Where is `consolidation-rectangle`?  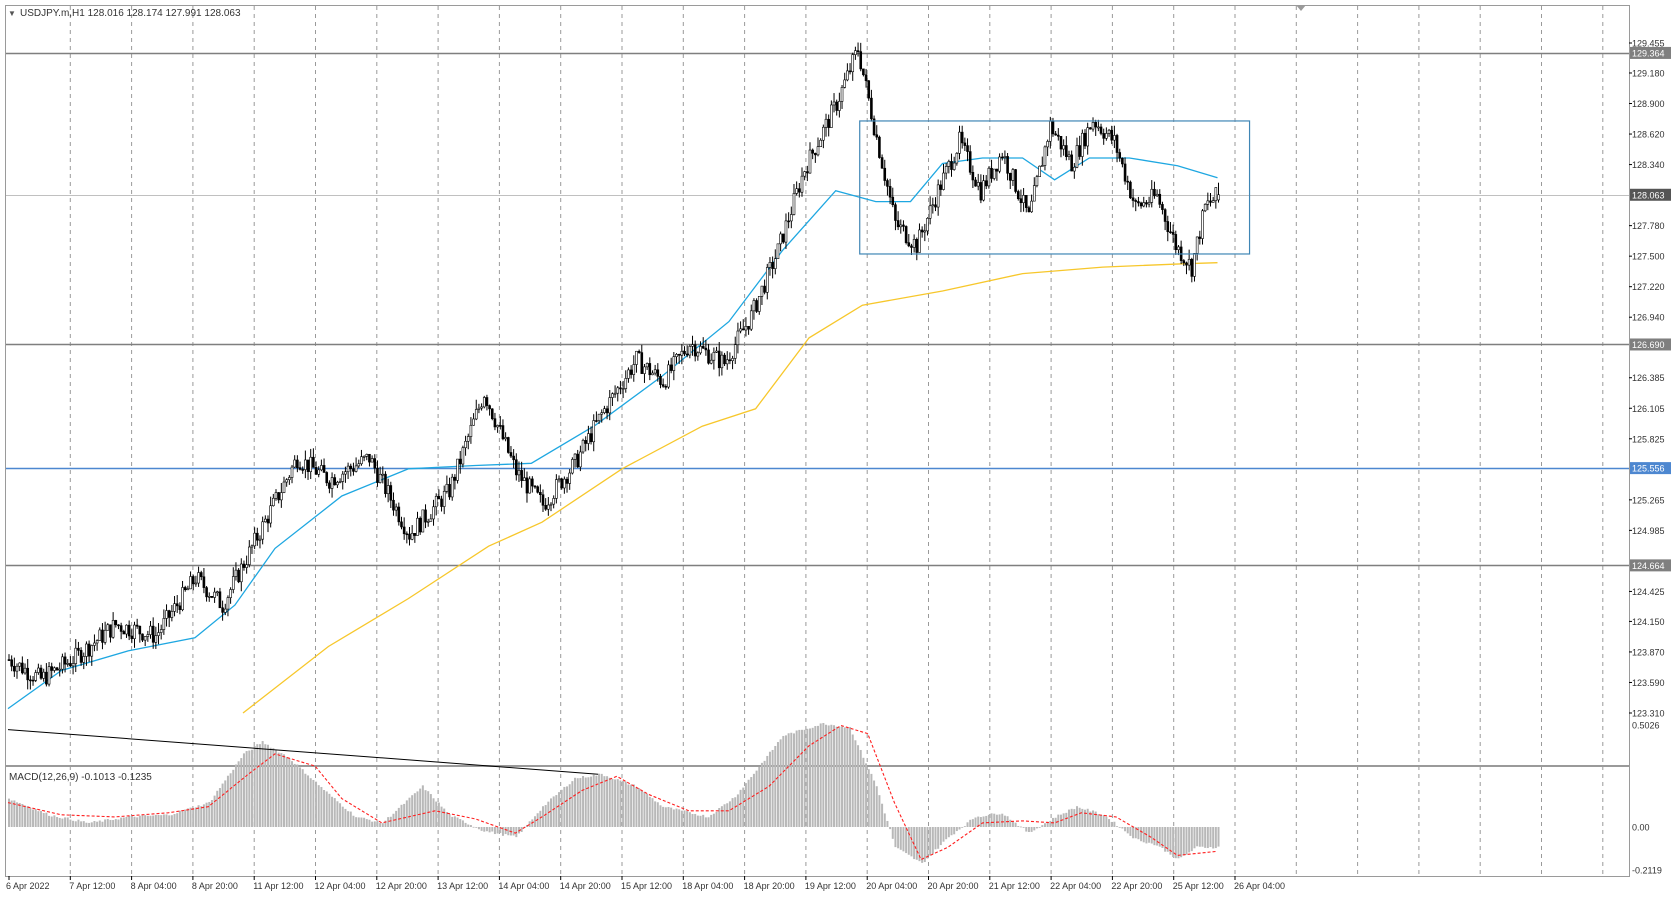
consolidation-rectangle is located at coordinates (1055, 187).